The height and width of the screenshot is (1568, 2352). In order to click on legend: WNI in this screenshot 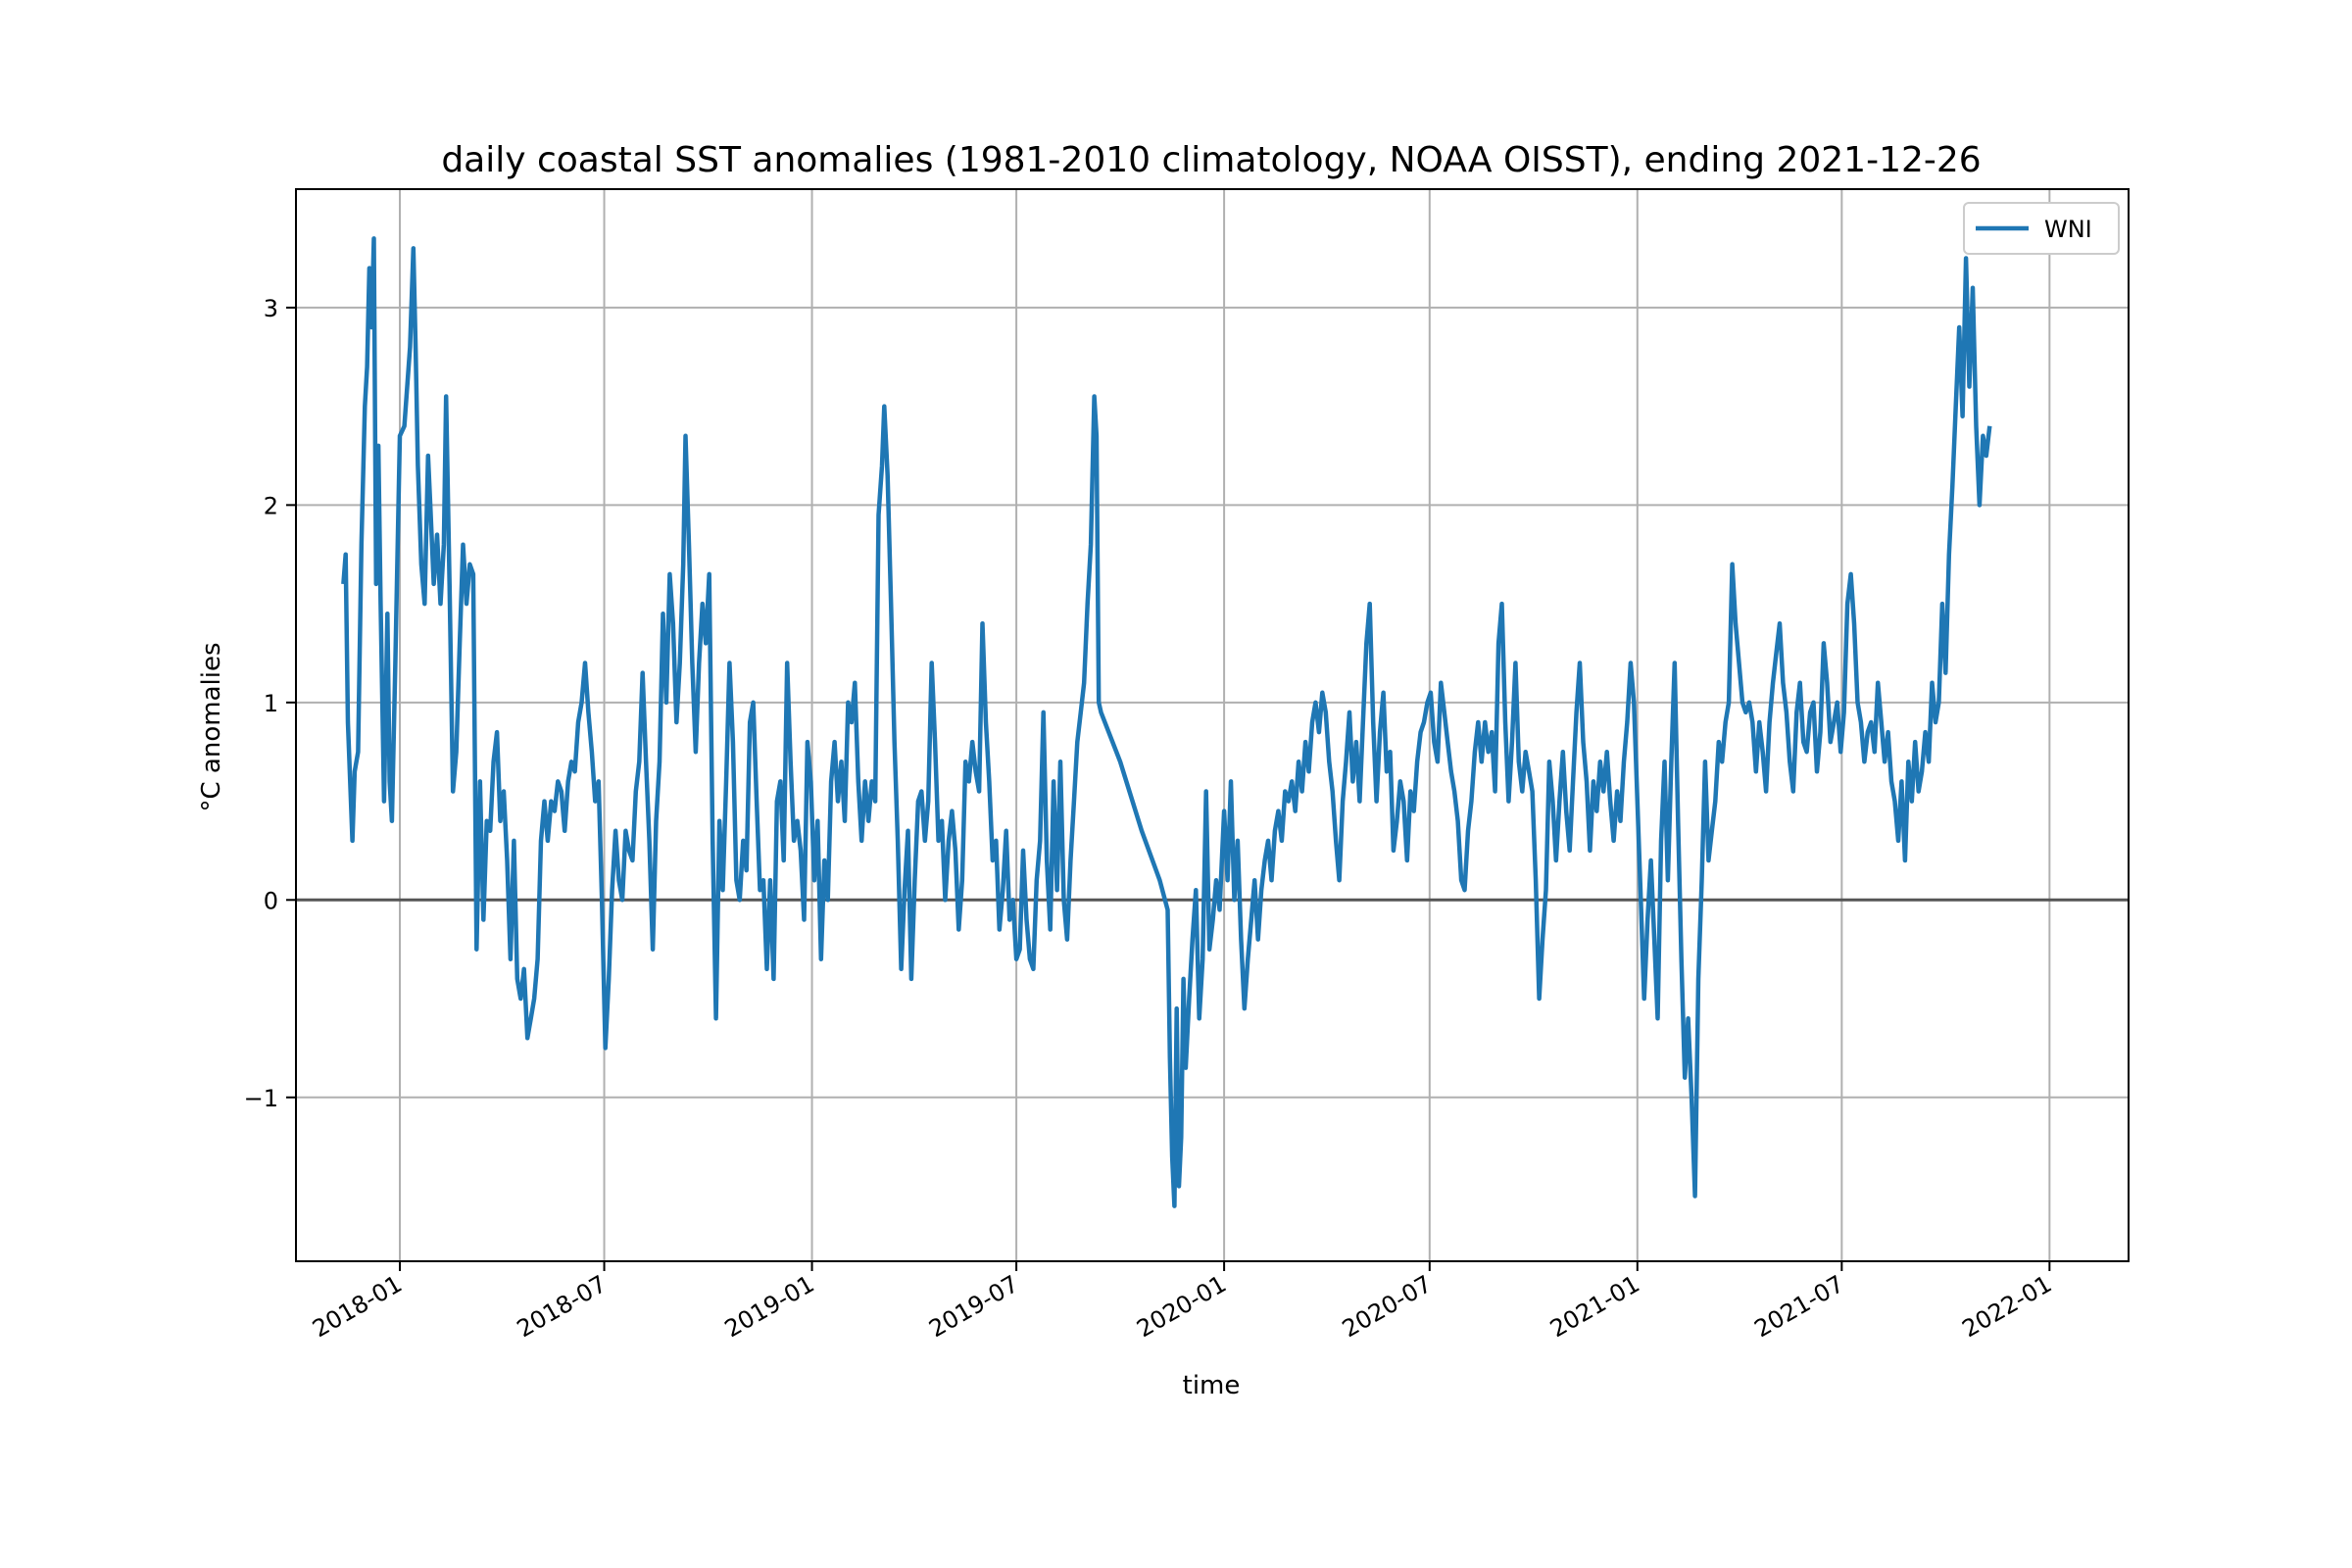, I will do `click(2041, 228)`.